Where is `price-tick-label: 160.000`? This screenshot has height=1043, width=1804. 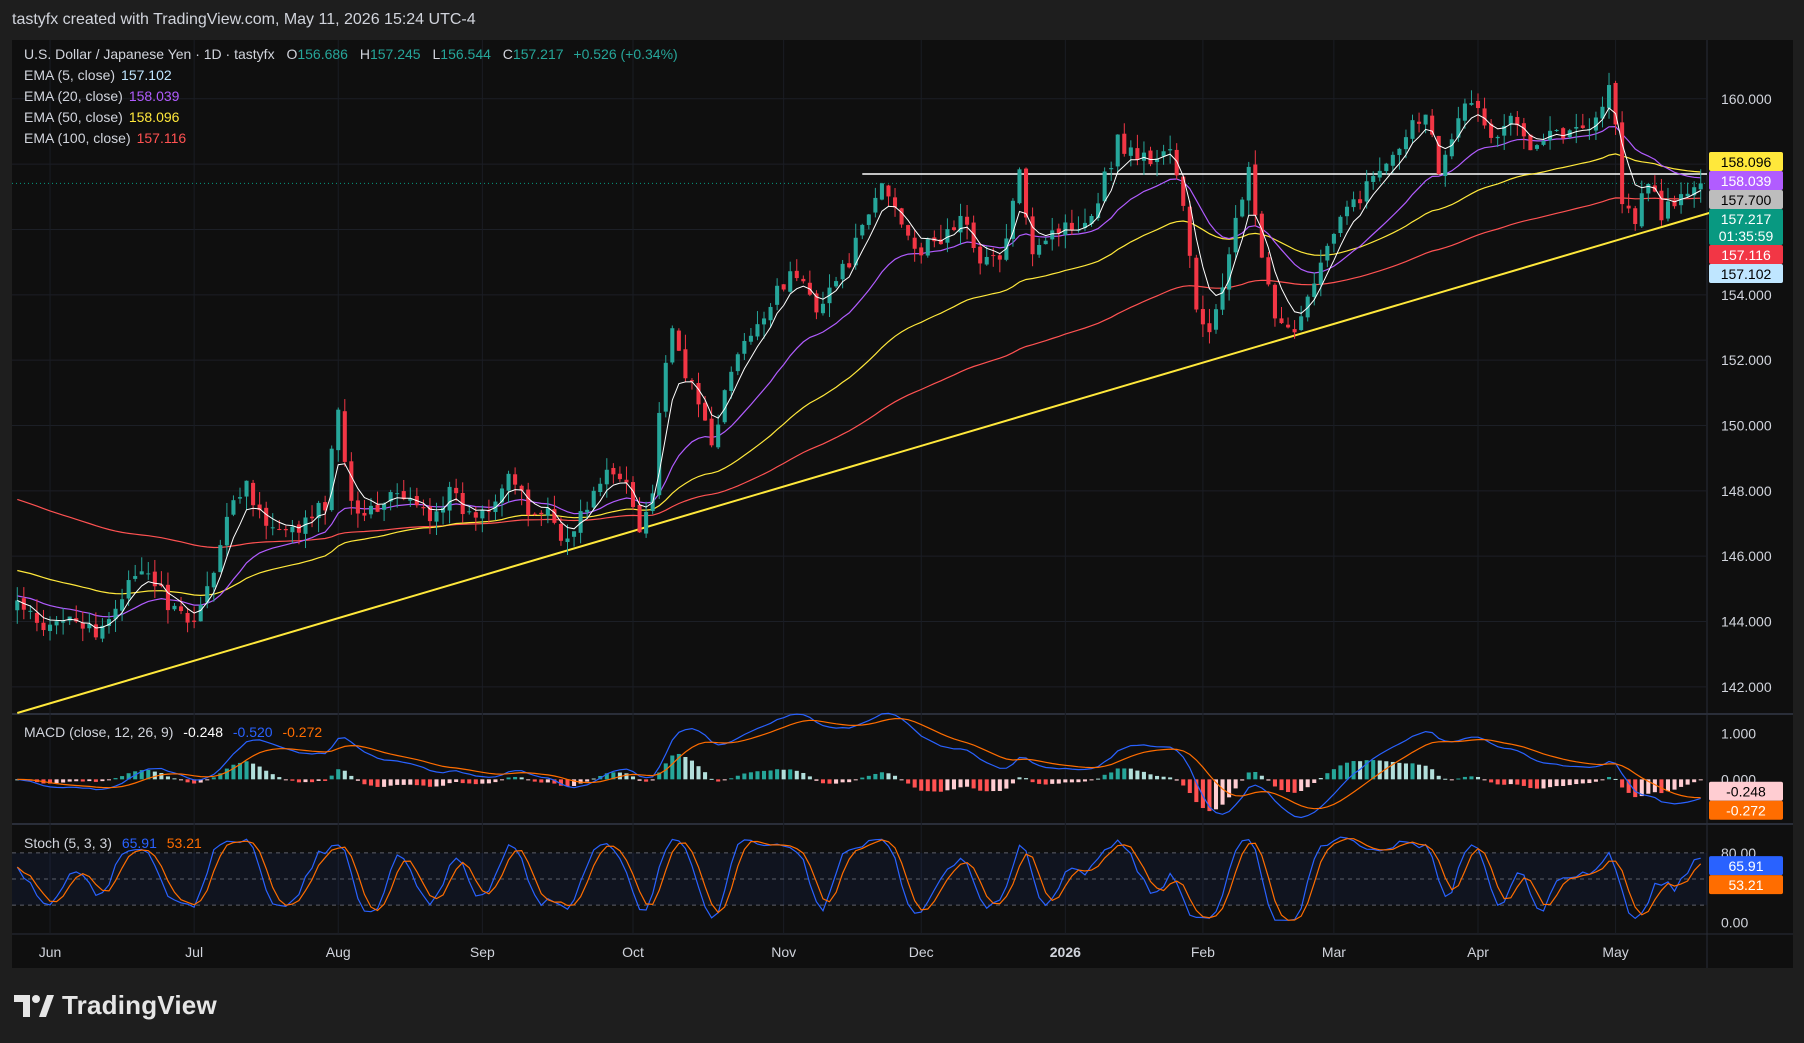
price-tick-label: 160.000 is located at coordinates (1746, 99).